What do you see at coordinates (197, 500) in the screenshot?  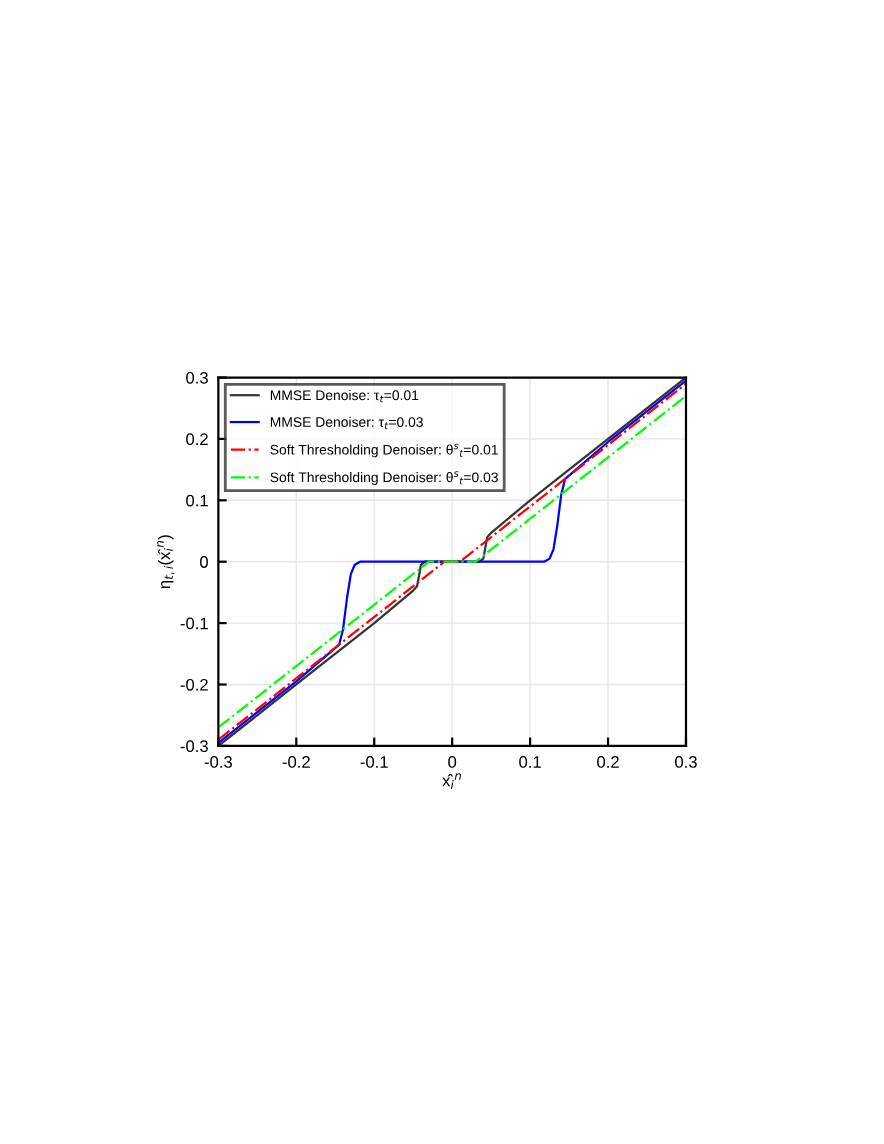 I see `y-tick-label: 0.1` at bounding box center [197, 500].